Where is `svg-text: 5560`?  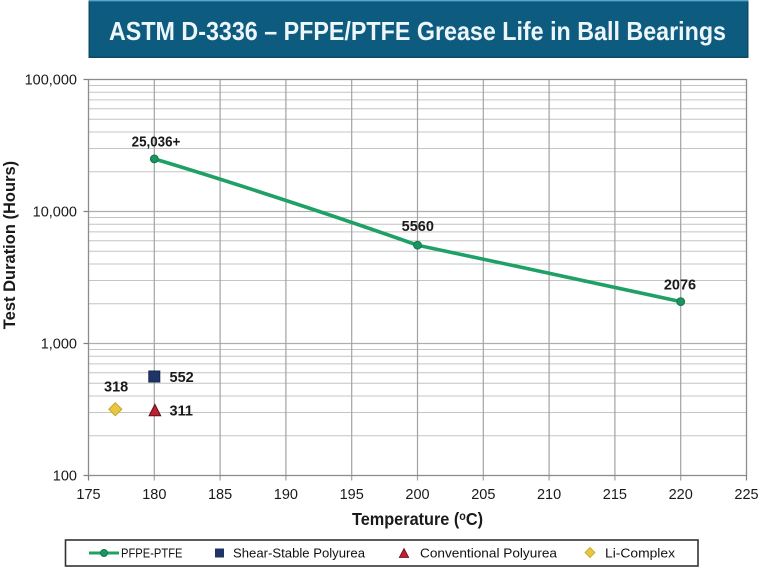
svg-text: 5560 is located at coordinates (418, 227).